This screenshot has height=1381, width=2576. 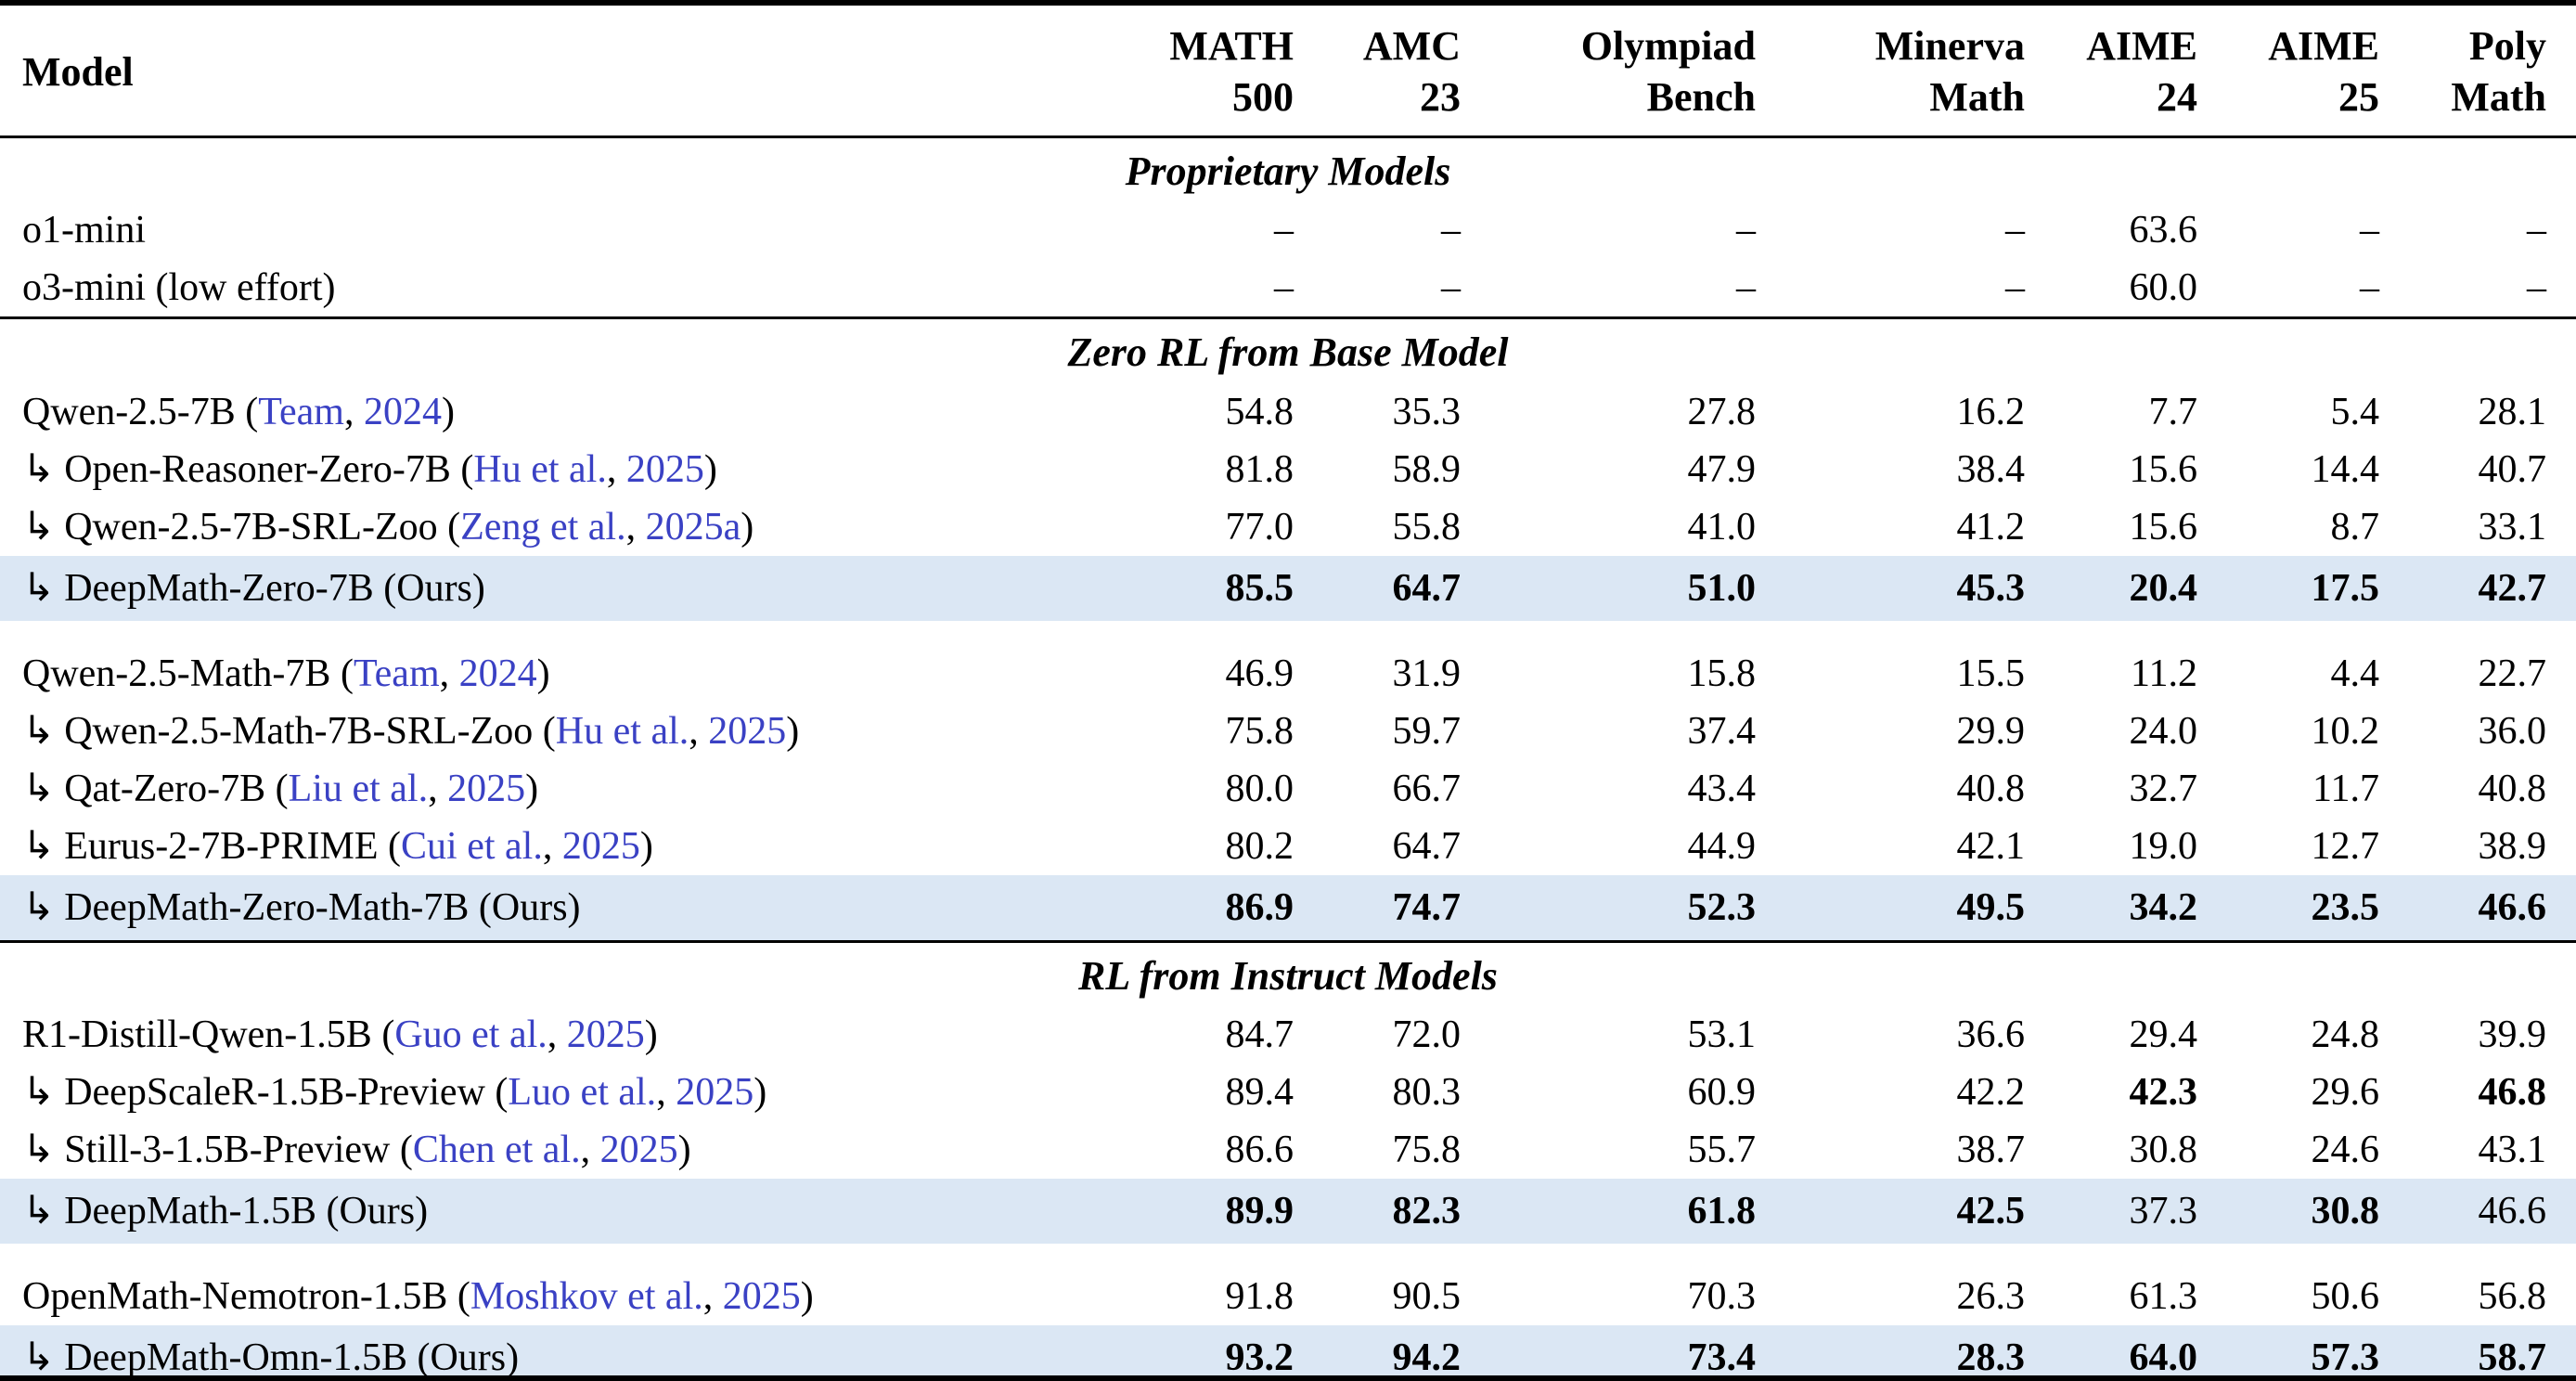 What do you see at coordinates (402, 789) in the screenshot?
I see `citation-link: (Liu et al., 2025)` at bounding box center [402, 789].